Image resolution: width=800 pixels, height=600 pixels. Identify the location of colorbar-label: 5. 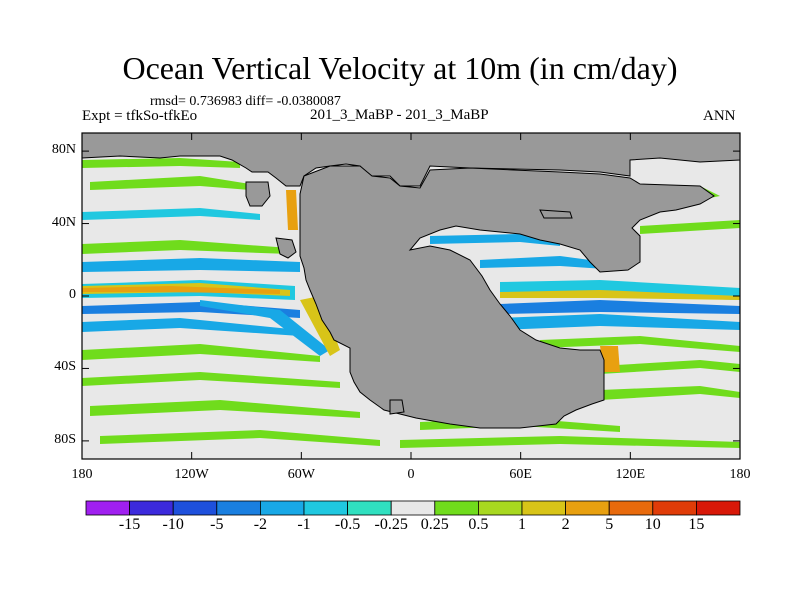
(609, 524).